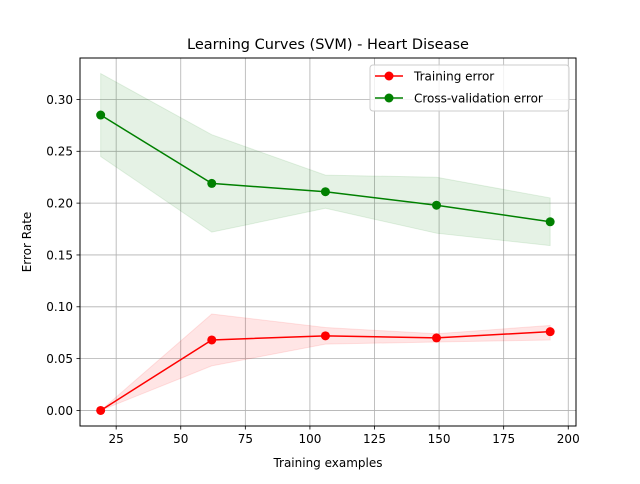 The height and width of the screenshot is (484, 640). What do you see at coordinates (453, 77) in the screenshot?
I see `legend-training-label: Training error` at bounding box center [453, 77].